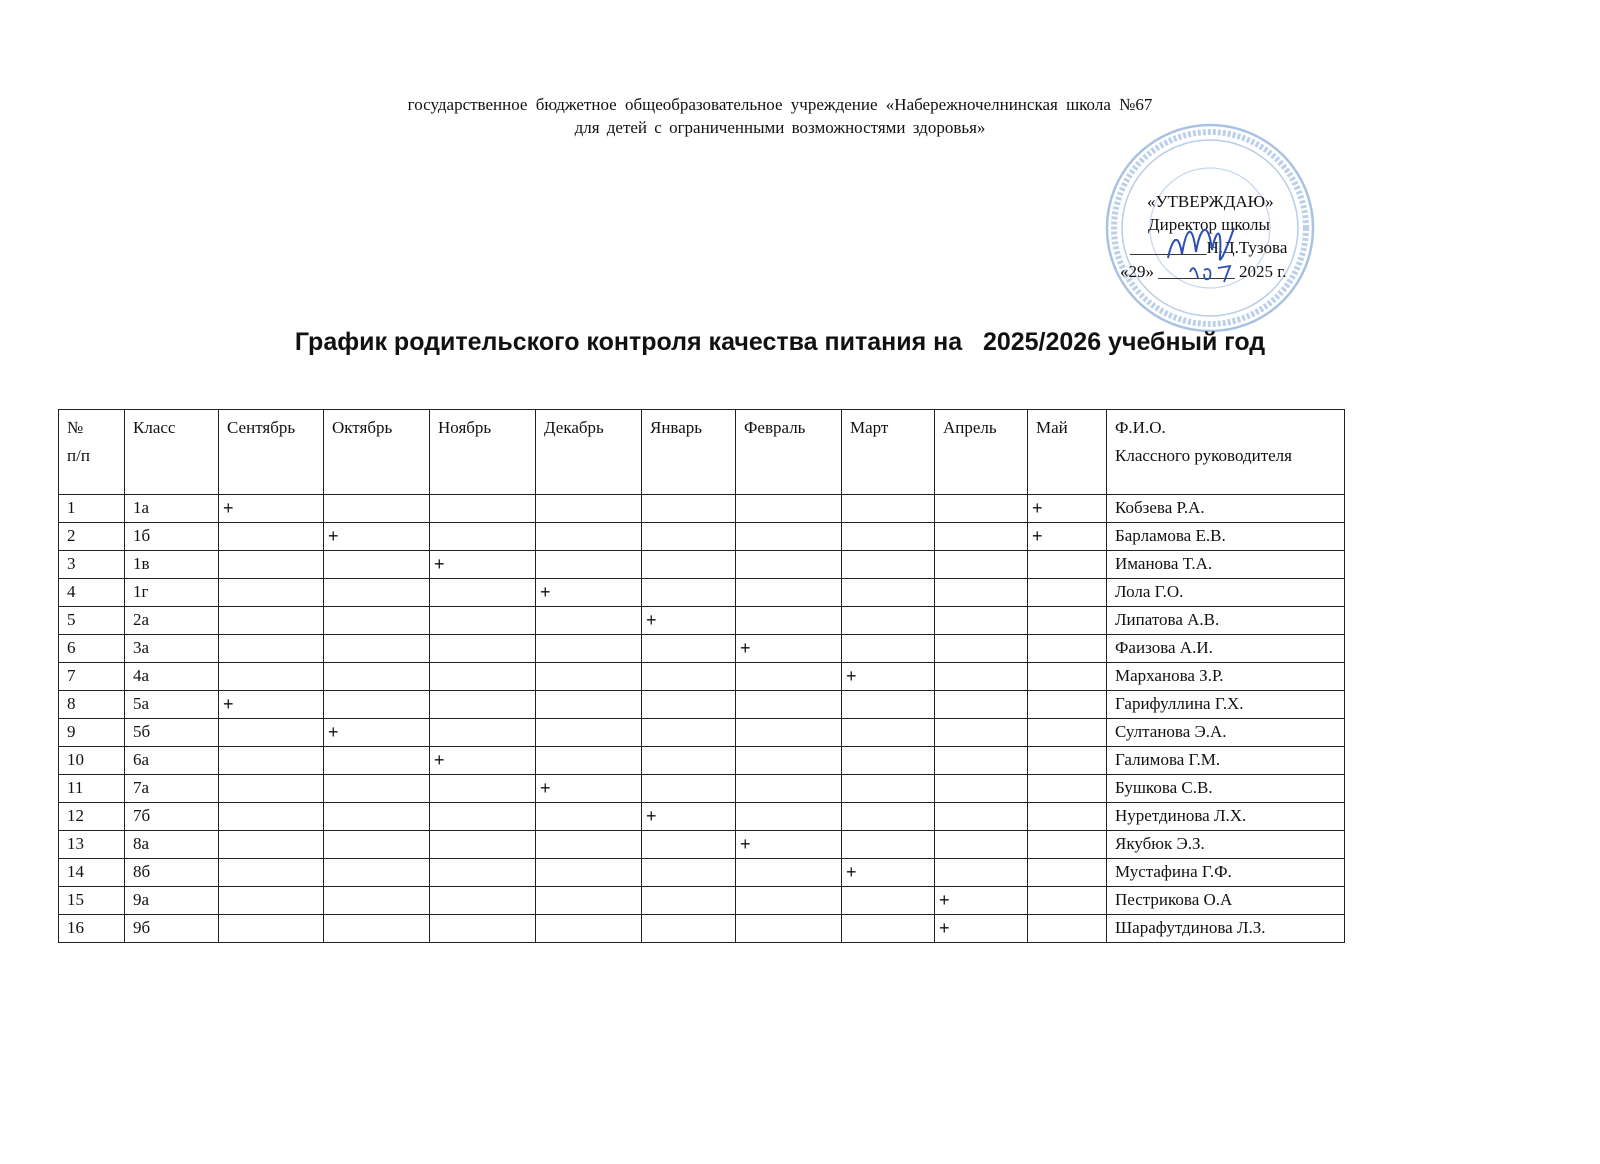 The width and height of the screenshot is (1600, 1164). What do you see at coordinates (888, 452) in the screenshot?
I see `column-header: Март` at bounding box center [888, 452].